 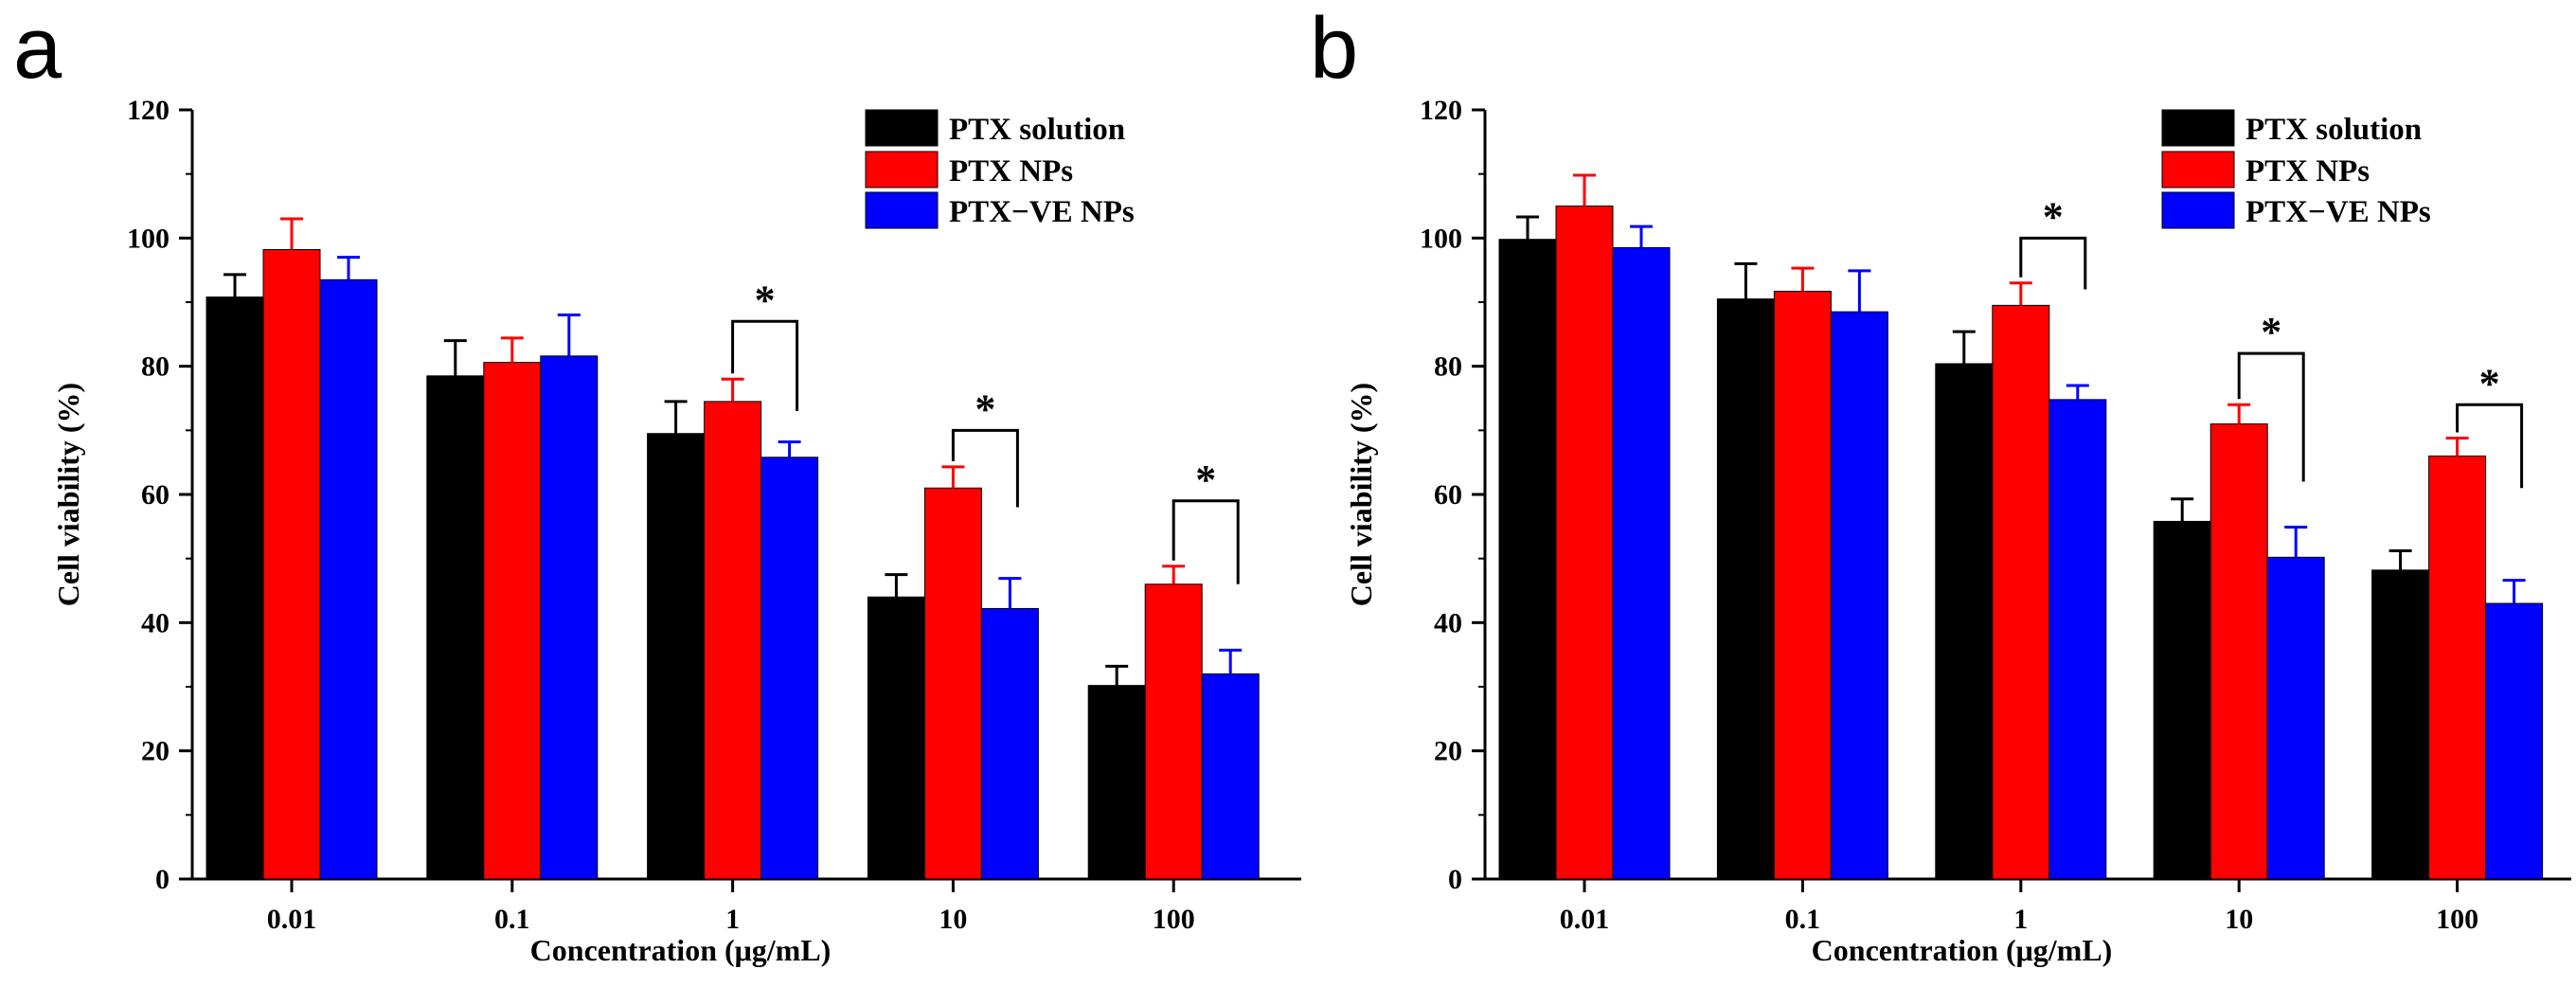 What do you see at coordinates (1334, 48) in the screenshot?
I see `panel-letter: b` at bounding box center [1334, 48].